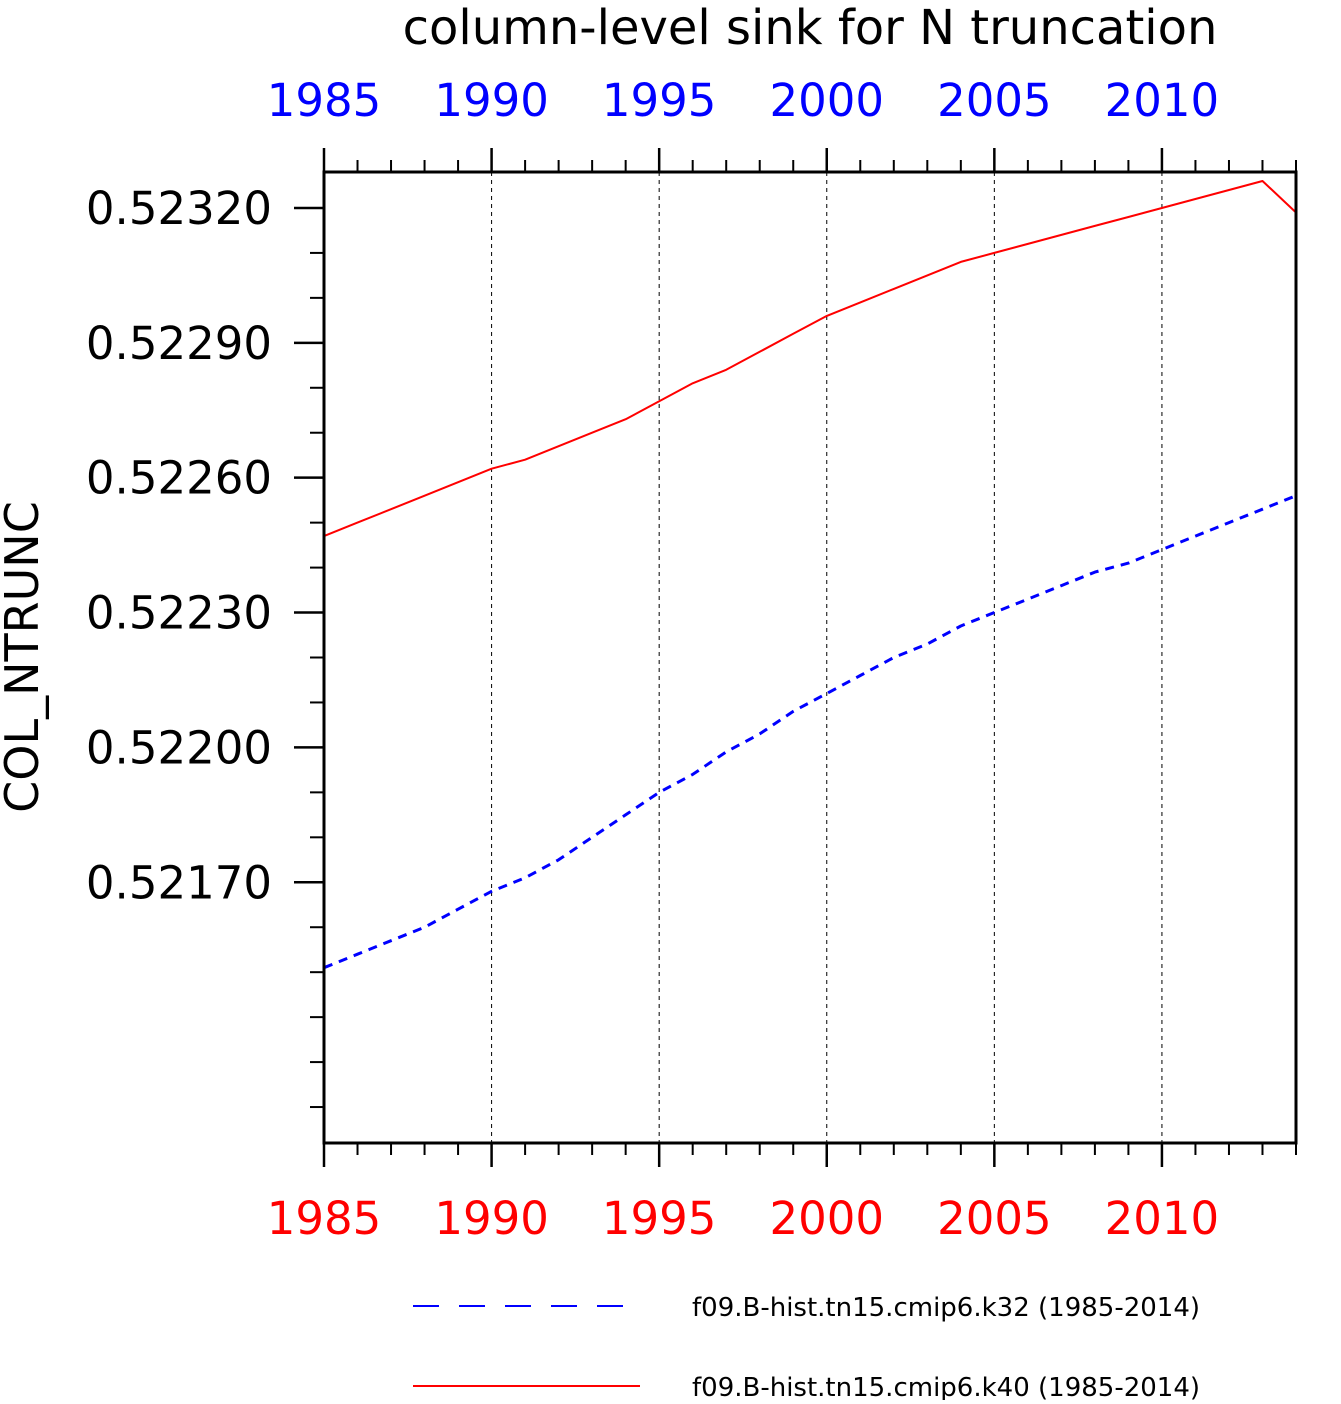 Image resolution: width=1341 pixels, height=1404 pixels. What do you see at coordinates (1162, 1218) in the screenshot?
I see `x-bottom-tick-label: 2010` at bounding box center [1162, 1218].